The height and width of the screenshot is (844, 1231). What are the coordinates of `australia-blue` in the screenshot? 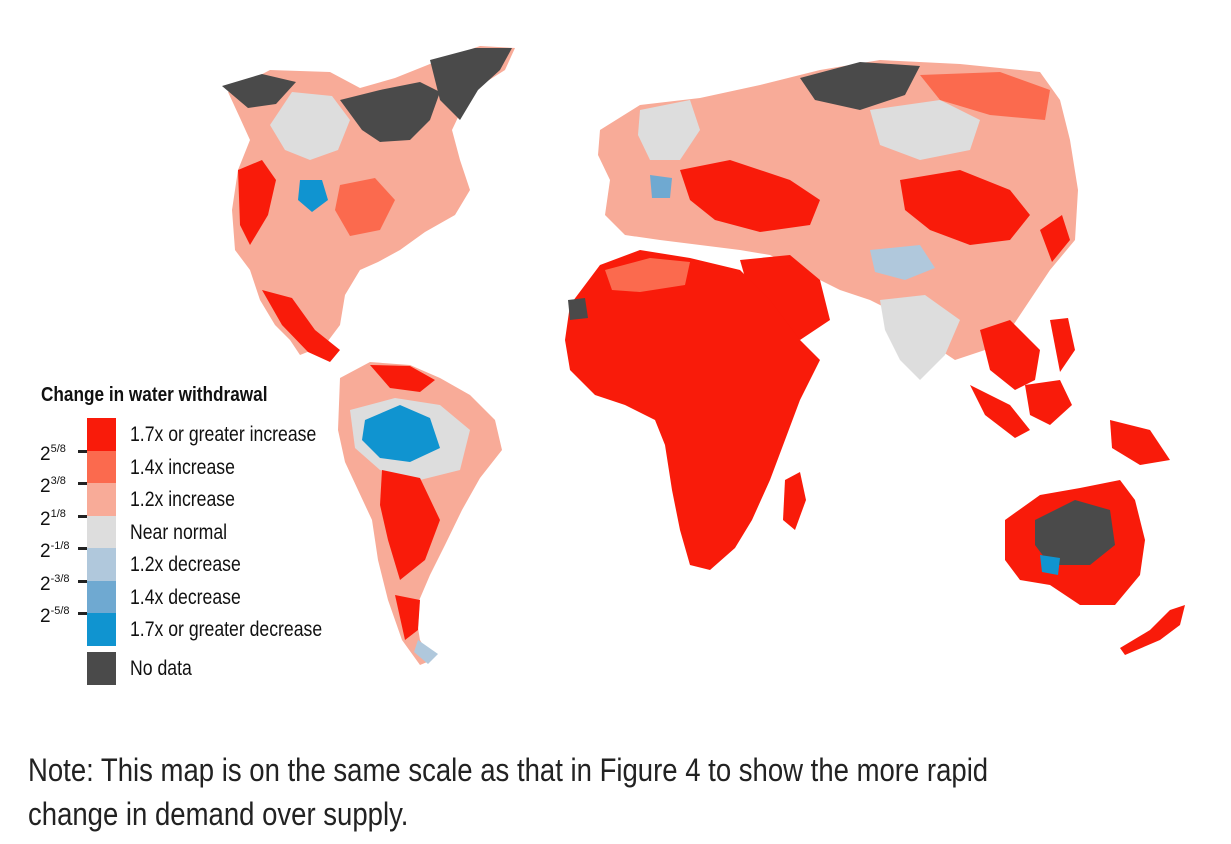 It's located at (1050, 565).